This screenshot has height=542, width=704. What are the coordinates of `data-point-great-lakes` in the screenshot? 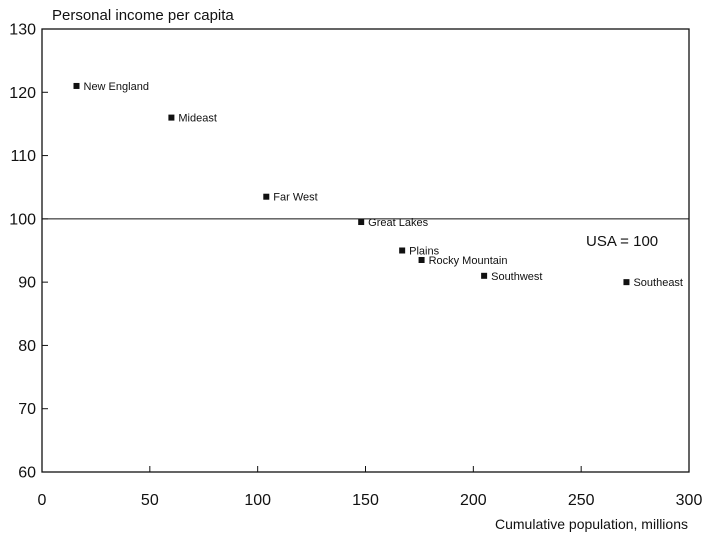 It's located at (361, 222).